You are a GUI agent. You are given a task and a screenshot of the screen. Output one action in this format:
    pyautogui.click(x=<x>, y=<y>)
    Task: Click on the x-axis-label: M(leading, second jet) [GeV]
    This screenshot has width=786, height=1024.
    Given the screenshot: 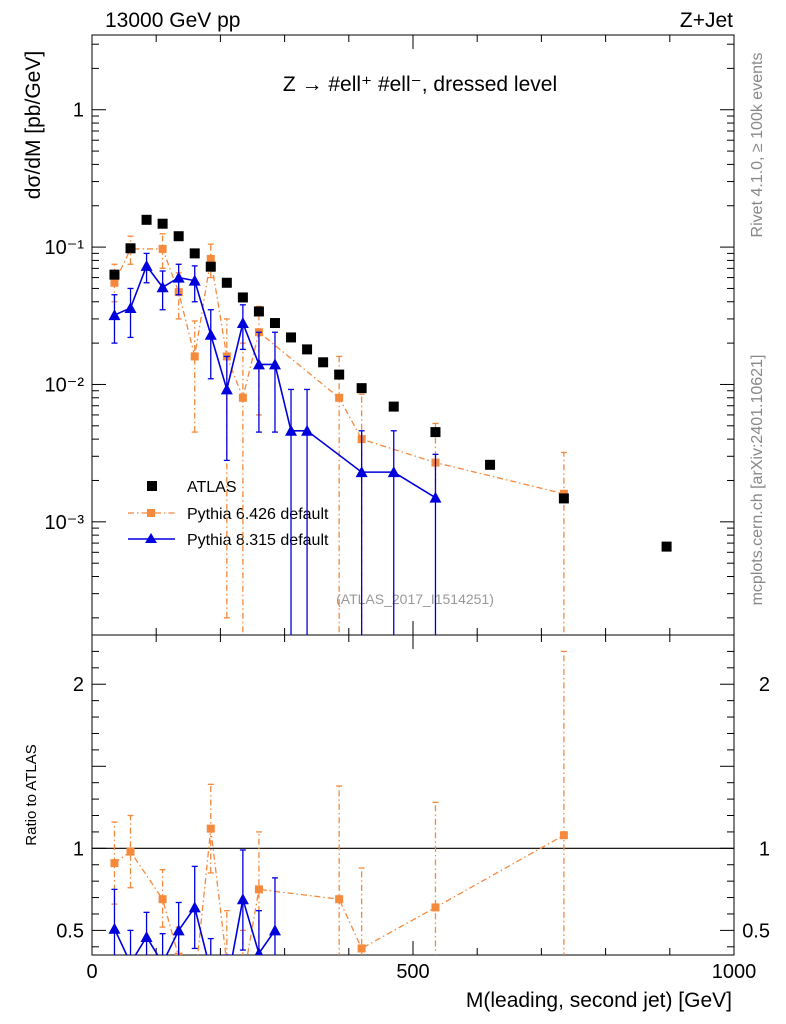 What is the action you would take?
    pyautogui.click(x=599, y=1000)
    